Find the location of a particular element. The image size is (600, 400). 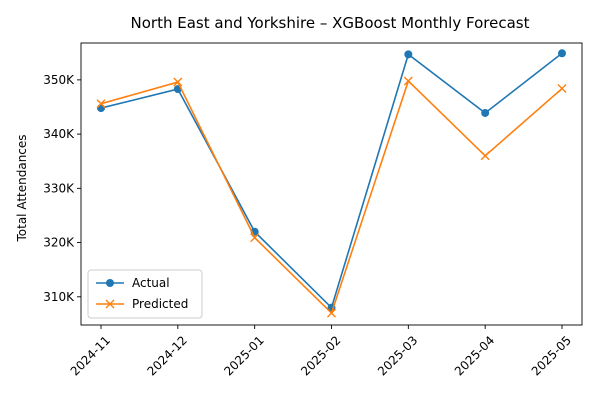

x-tick-label: 2025-05 is located at coordinates (551, 355).